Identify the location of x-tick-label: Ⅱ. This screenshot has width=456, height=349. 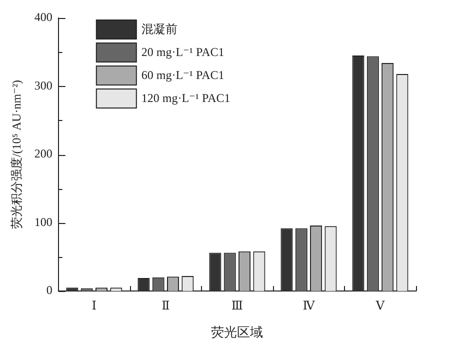
(166, 305).